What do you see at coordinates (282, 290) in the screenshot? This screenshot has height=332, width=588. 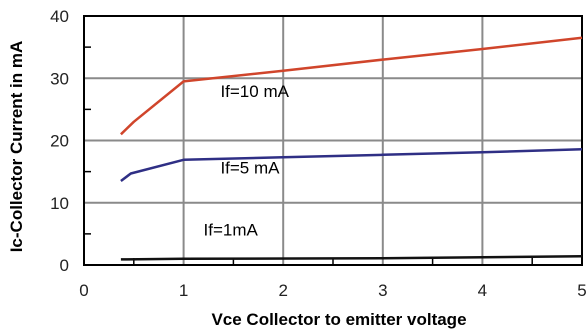 I see `x-tick-label: 2` at bounding box center [282, 290].